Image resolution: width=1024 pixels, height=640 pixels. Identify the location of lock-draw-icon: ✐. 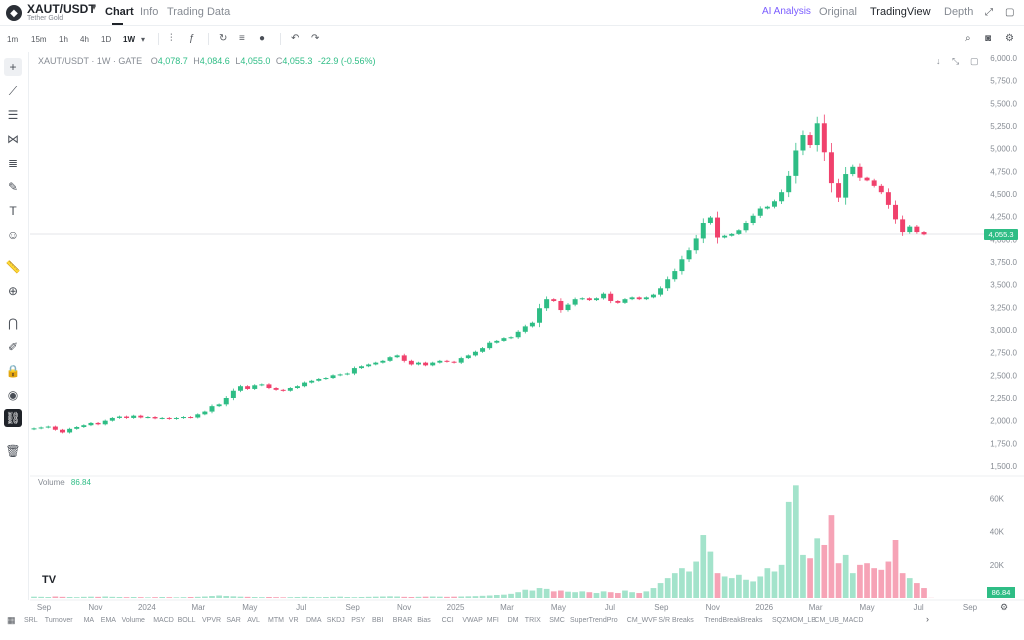
(13, 347).